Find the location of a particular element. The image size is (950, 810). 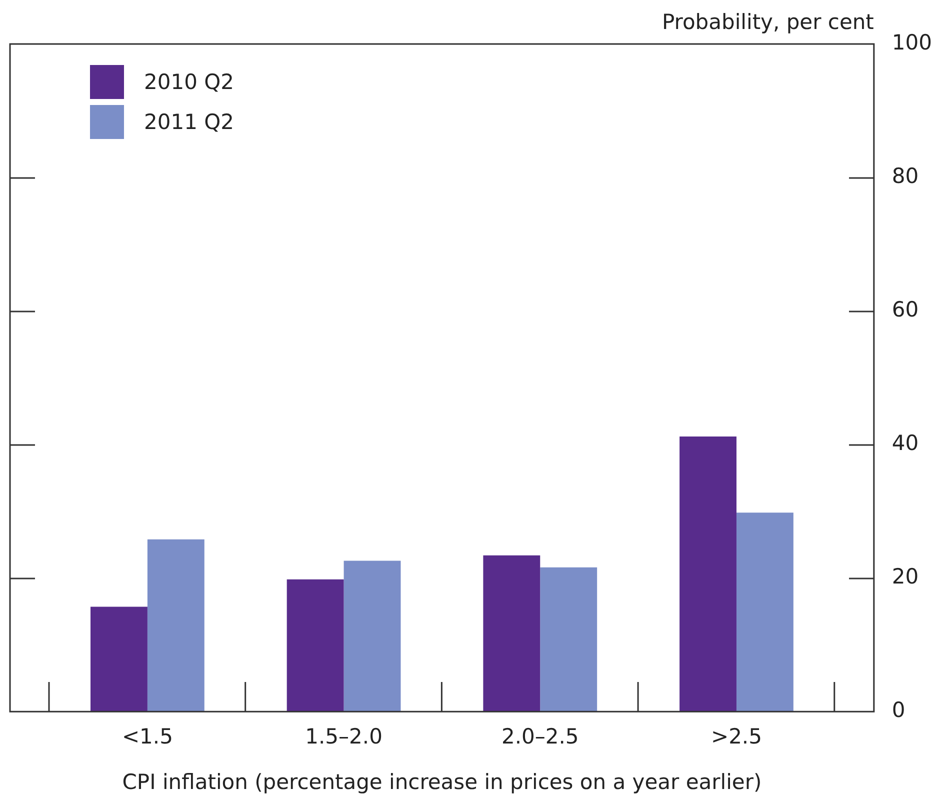

x-tick-label: >2.5 is located at coordinates (736, 736).